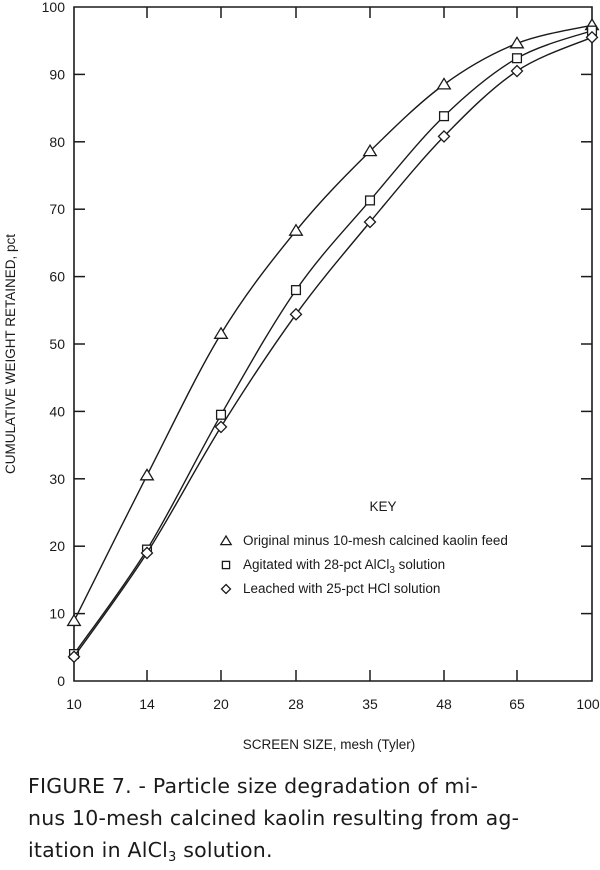 The image size is (600, 870). I want to click on x-tick-label: 10, so click(74, 704).